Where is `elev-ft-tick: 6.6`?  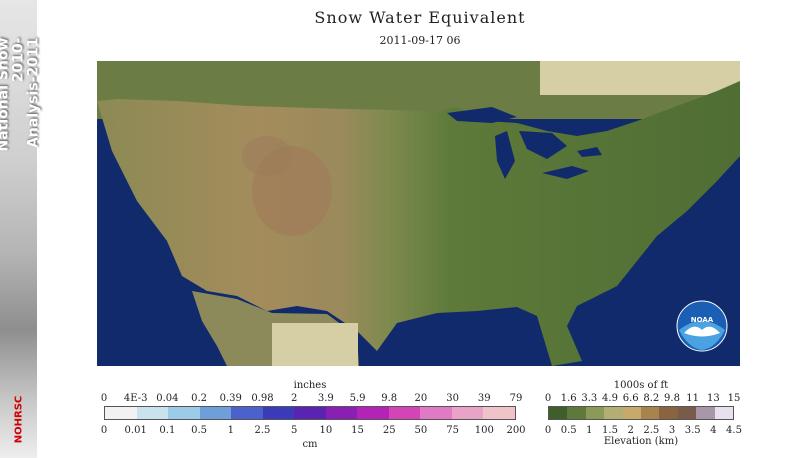
elev-ft-tick: 6.6 is located at coordinates (630, 398).